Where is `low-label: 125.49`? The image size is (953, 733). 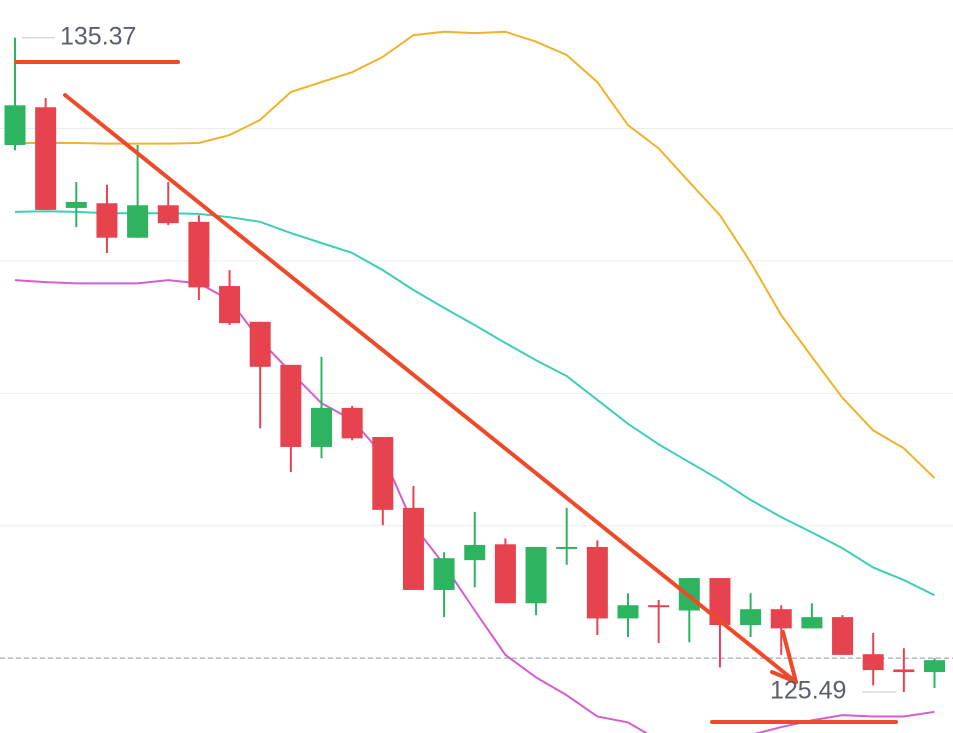 low-label: 125.49 is located at coordinates (808, 691).